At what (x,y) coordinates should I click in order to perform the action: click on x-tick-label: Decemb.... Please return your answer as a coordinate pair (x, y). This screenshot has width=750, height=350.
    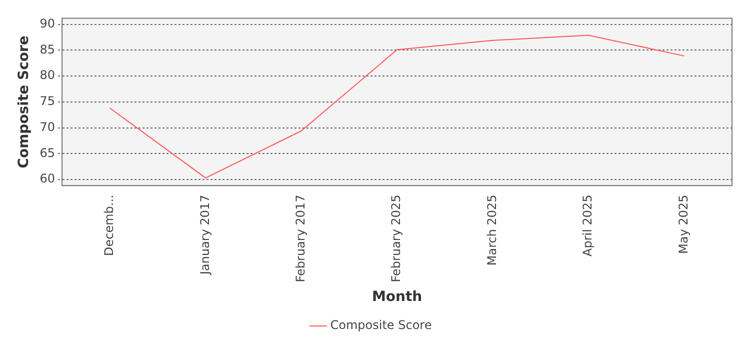
    Looking at the image, I should click on (109, 225).